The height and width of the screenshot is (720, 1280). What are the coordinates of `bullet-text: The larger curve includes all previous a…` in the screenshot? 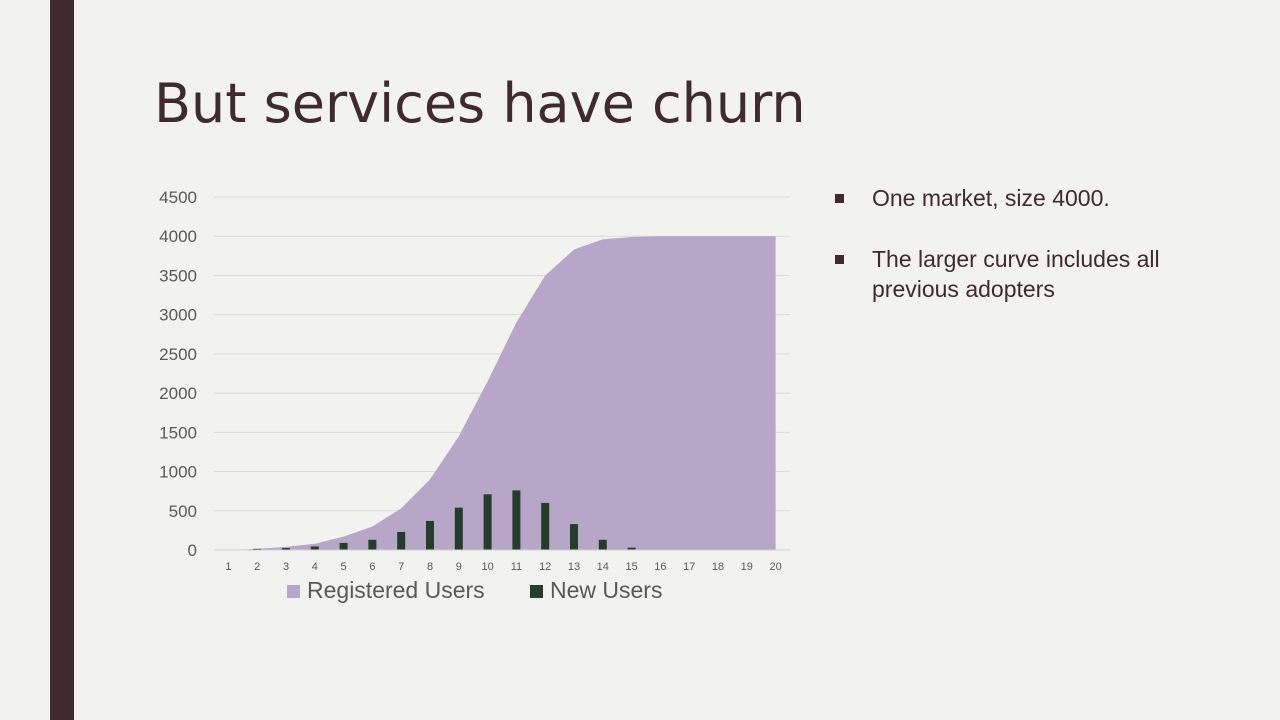 It's located at (1016, 274).